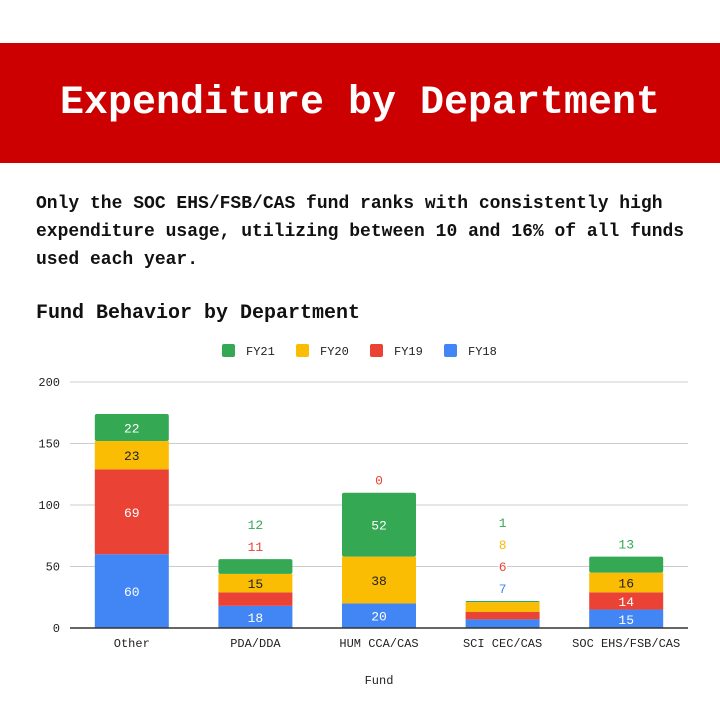  What do you see at coordinates (132, 644) in the screenshot?
I see `x-tick-label: Other` at bounding box center [132, 644].